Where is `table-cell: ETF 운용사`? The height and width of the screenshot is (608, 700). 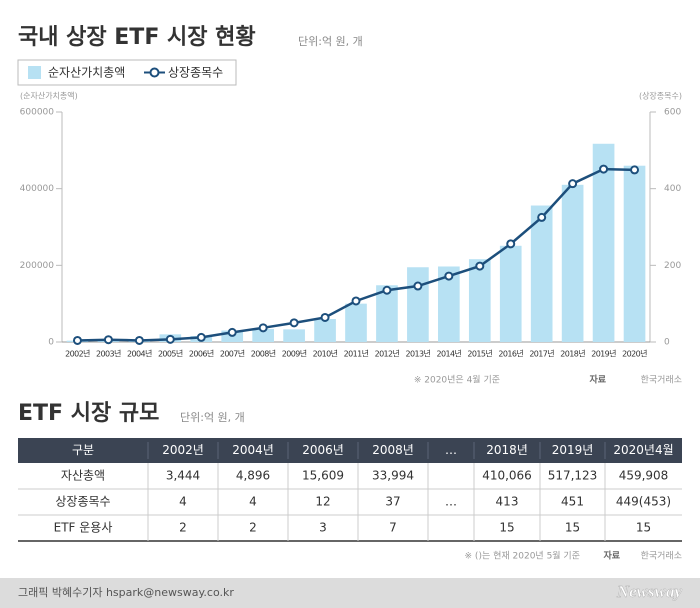
table-cell: ETF 운용사 is located at coordinates (83, 528).